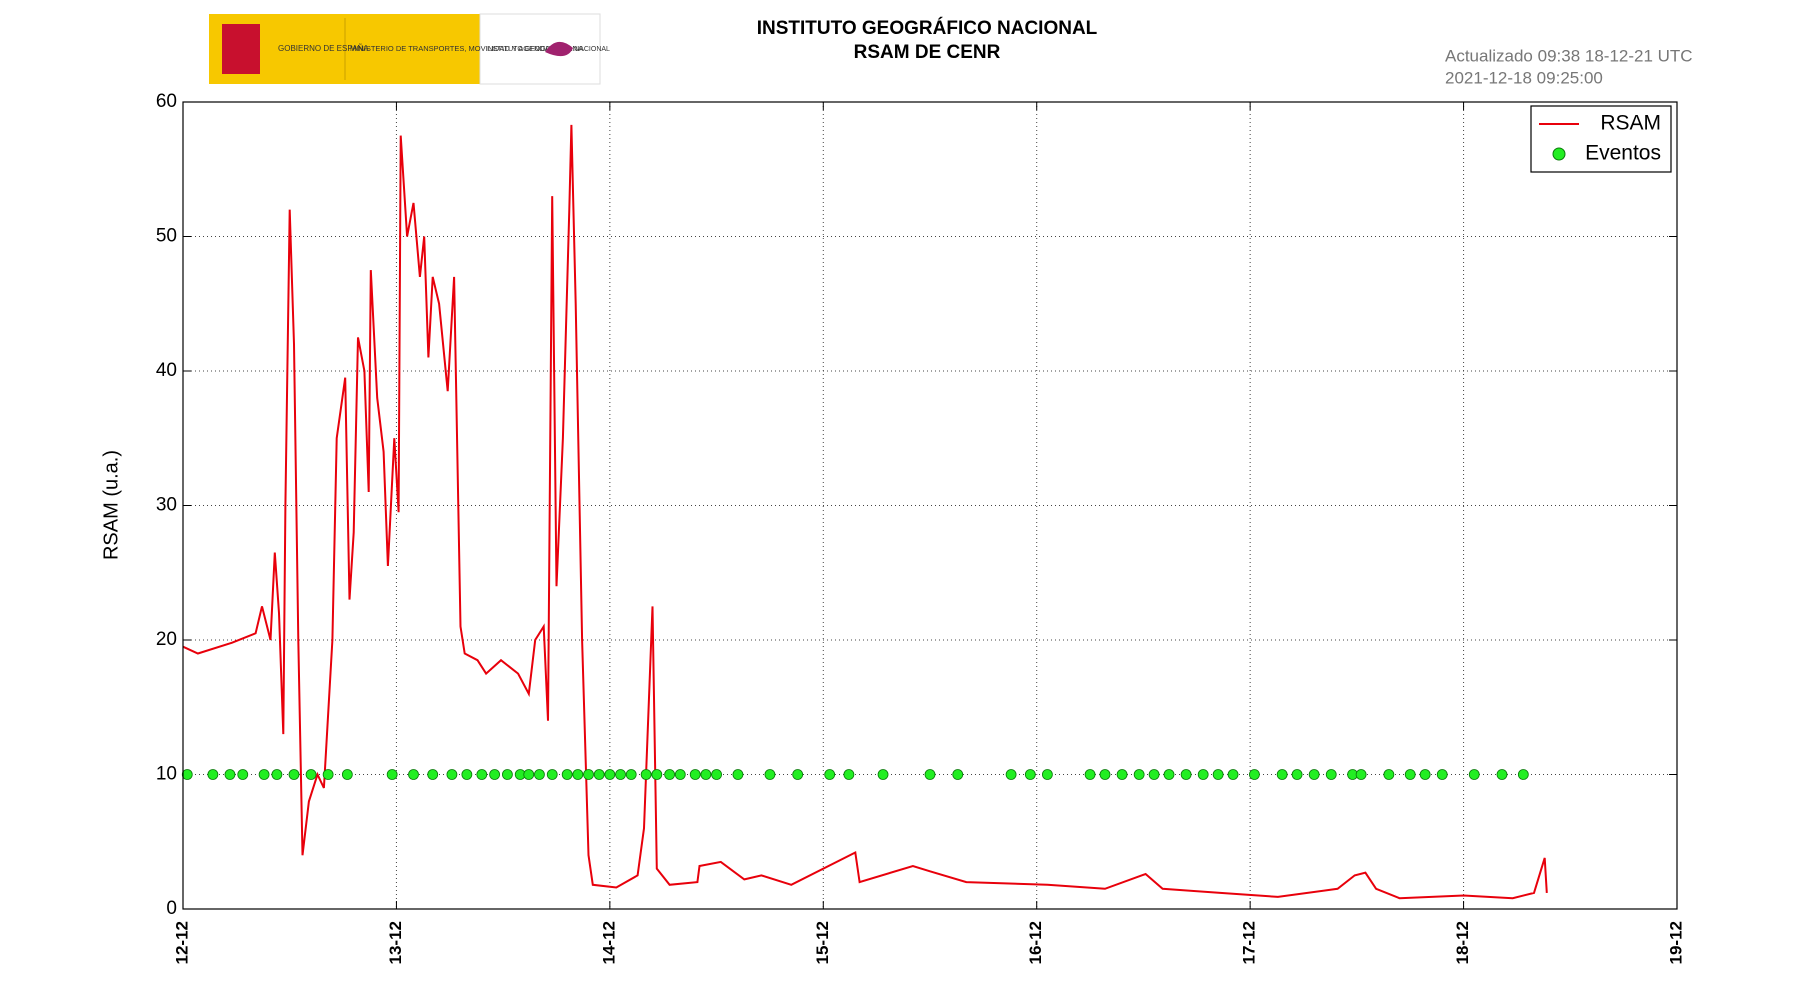 This screenshot has width=1802, height=1000. What do you see at coordinates (395, 942) in the screenshot?
I see `x-tick-label: 13-12` at bounding box center [395, 942].